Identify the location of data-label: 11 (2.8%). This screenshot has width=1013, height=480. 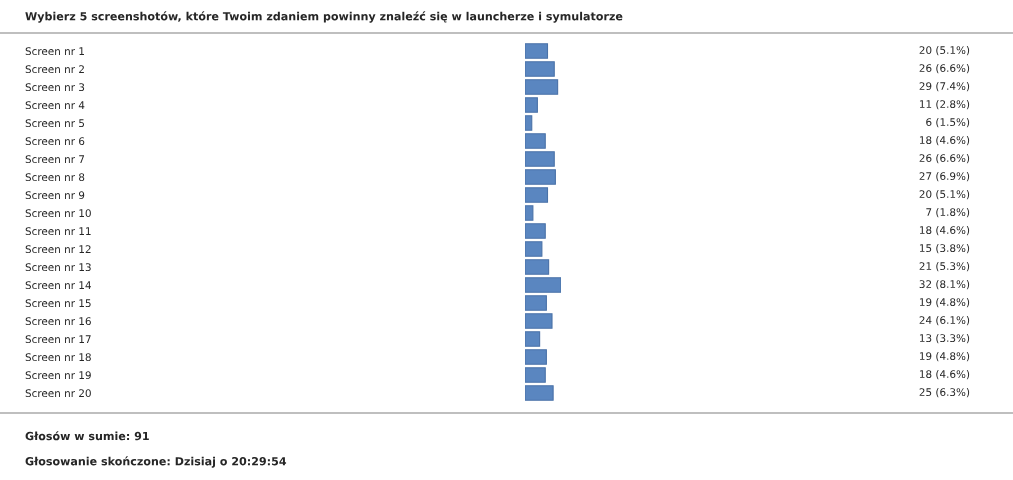
(944, 104).